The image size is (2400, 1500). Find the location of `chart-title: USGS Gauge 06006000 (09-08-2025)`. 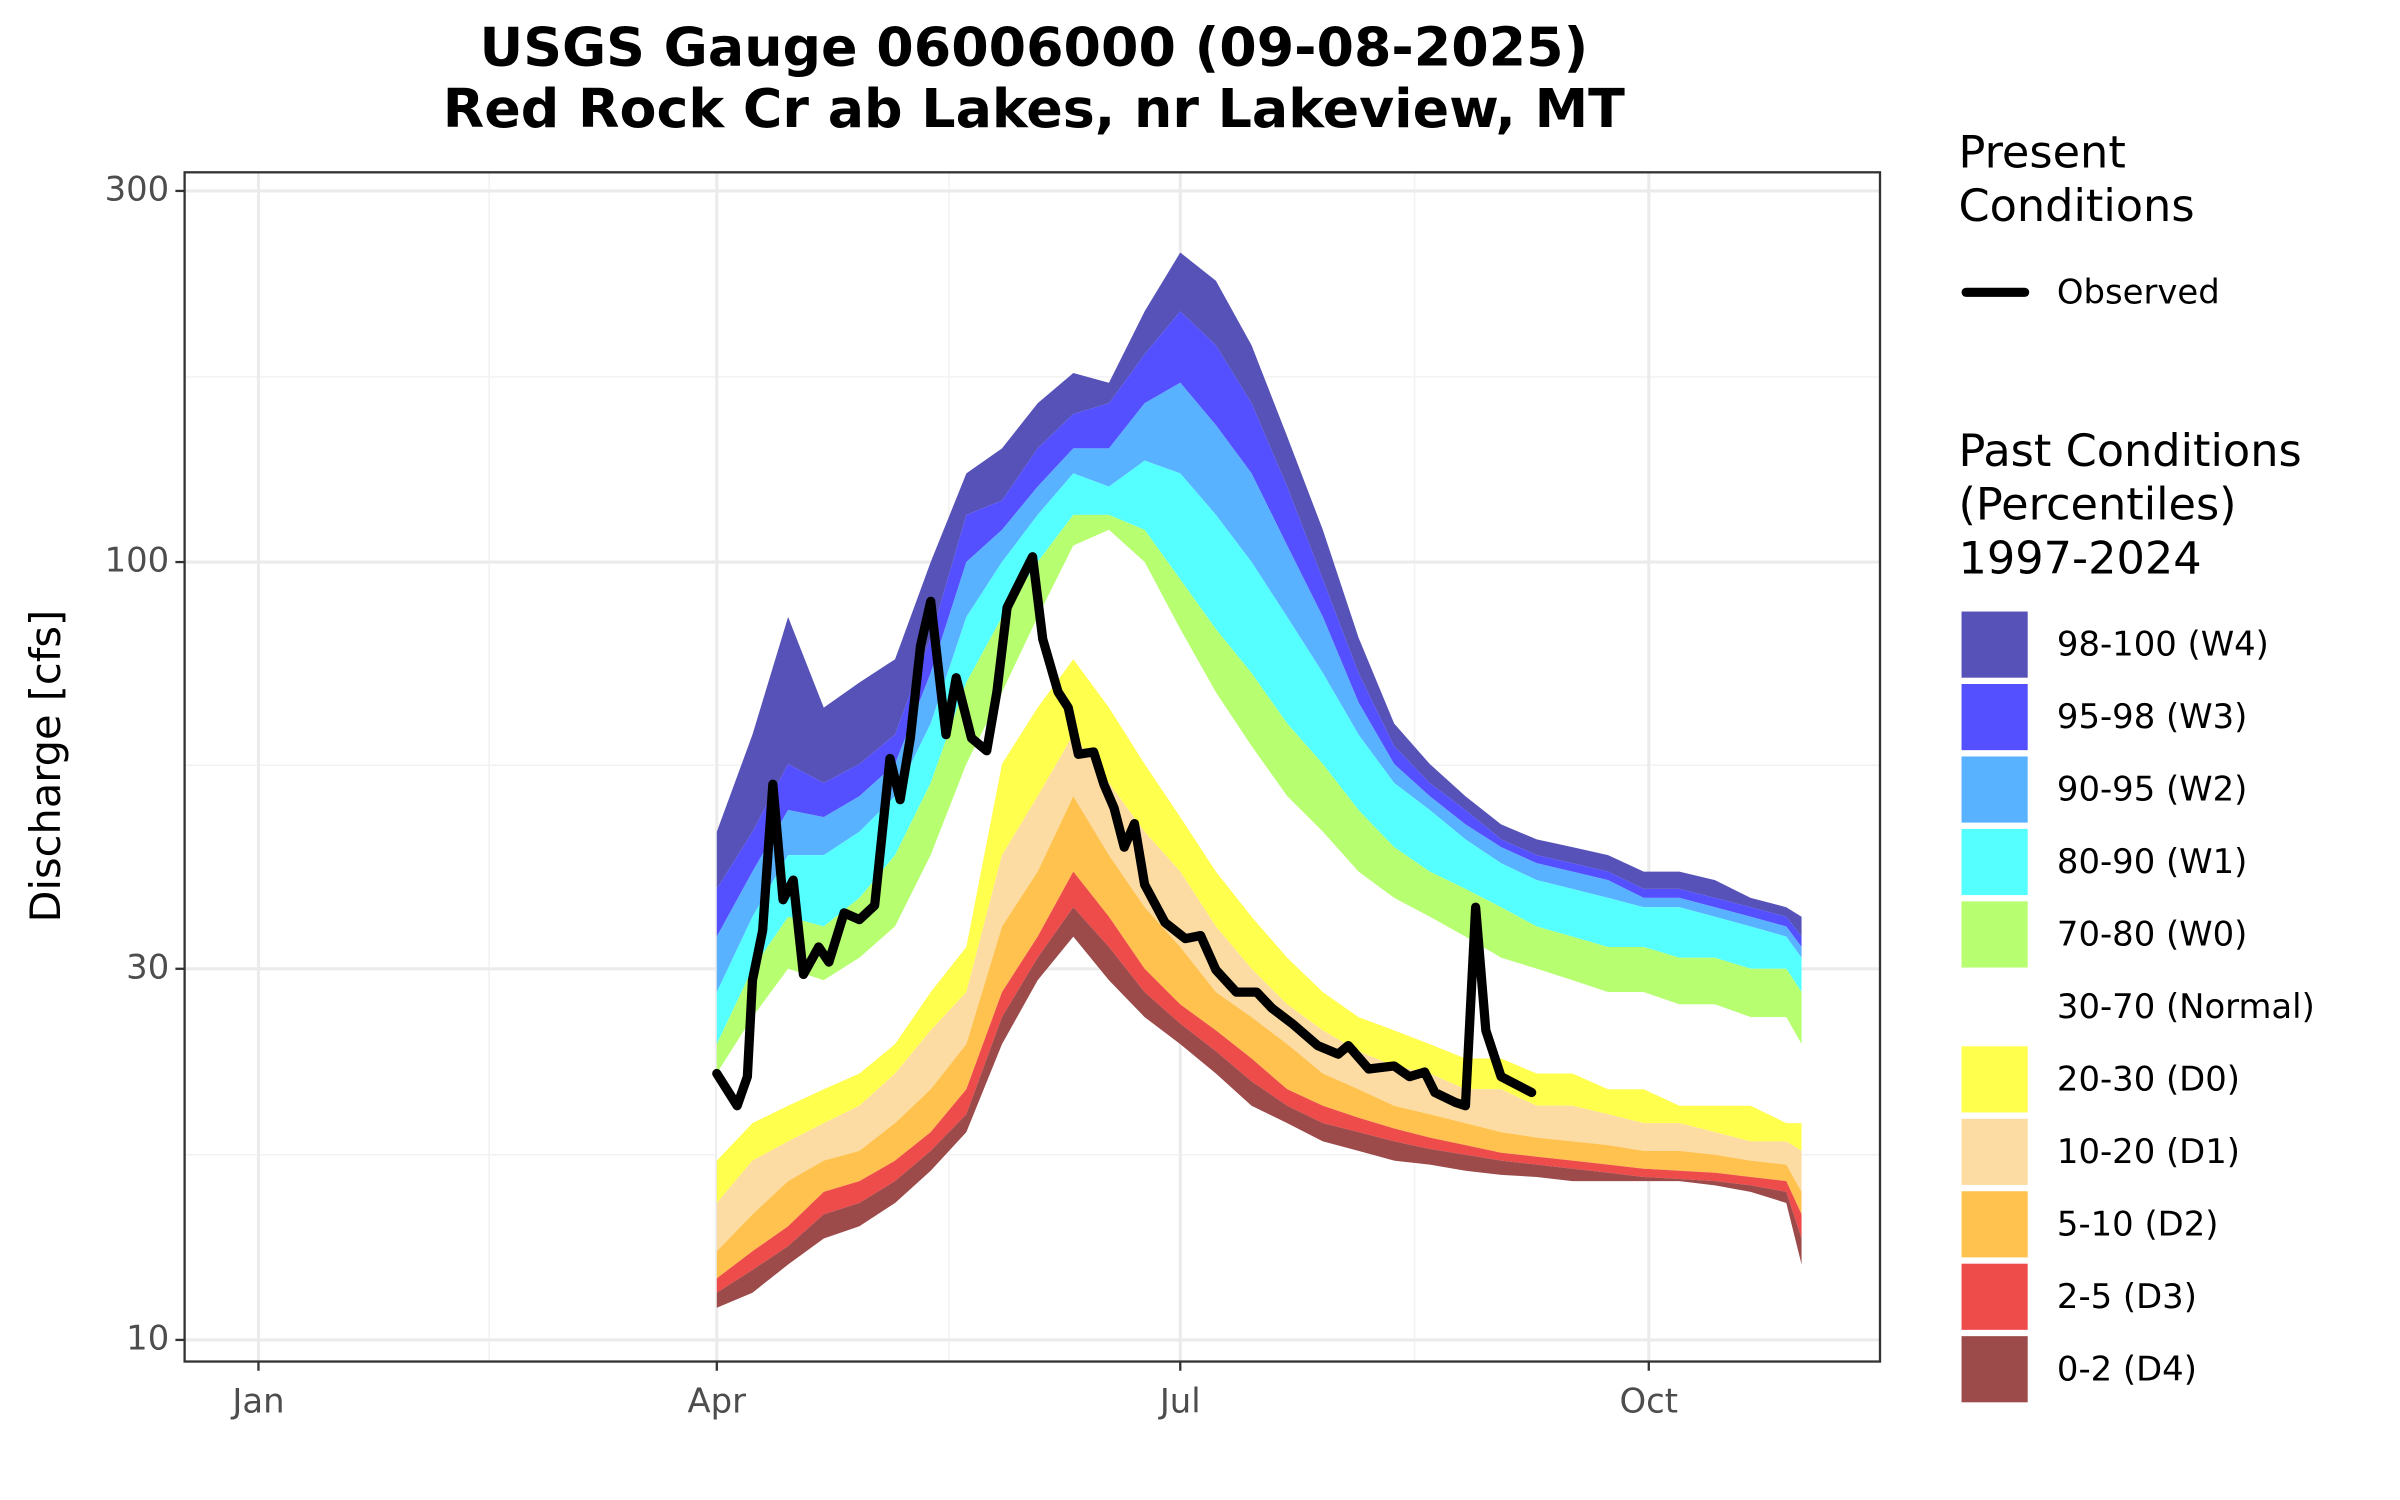

chart-title: USGS Gauge 06006000 (09-08-2025) is located at coordinates (1034, 46).